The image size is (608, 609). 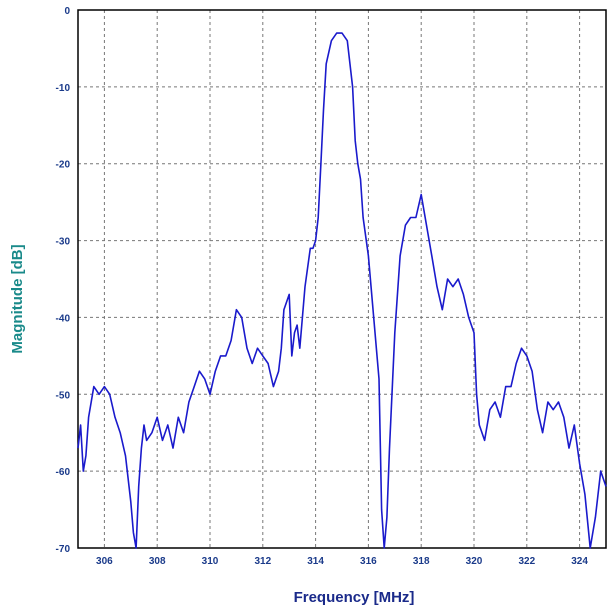 What do you see at coordinates (63, 472) in the screenshot?
I see `y-tick-label: -60` at bounding box center [63, 472].